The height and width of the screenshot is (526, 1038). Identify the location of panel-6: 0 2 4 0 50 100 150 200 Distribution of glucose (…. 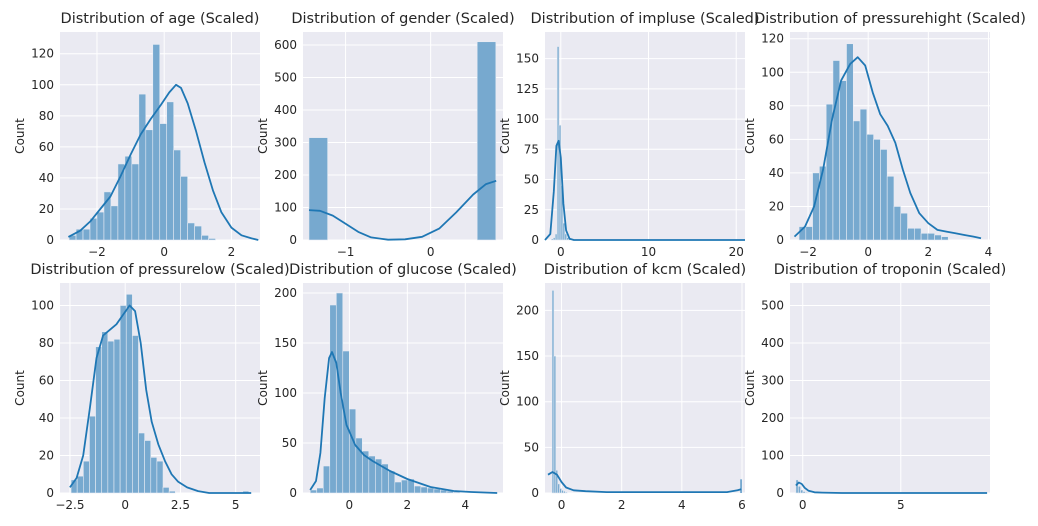
(386, 387).